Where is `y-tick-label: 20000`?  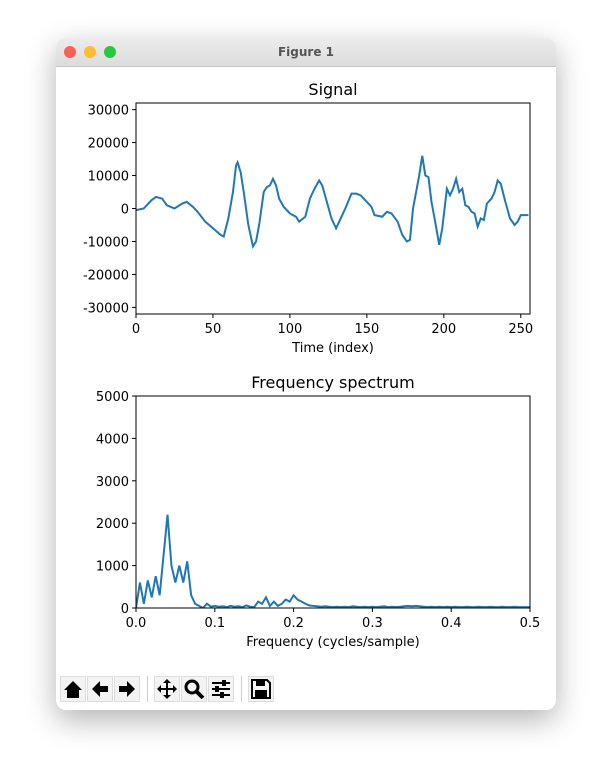
y-tick-label: 20000 is located at coordinates (108, 144).